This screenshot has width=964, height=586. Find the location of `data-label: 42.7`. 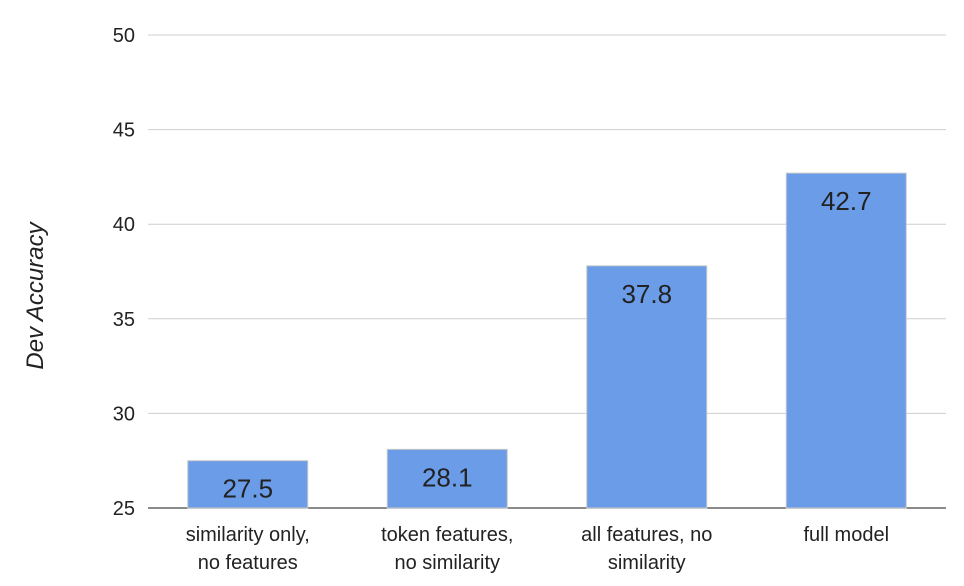

data-label: 42.7 is located at coordinates (846, 201).